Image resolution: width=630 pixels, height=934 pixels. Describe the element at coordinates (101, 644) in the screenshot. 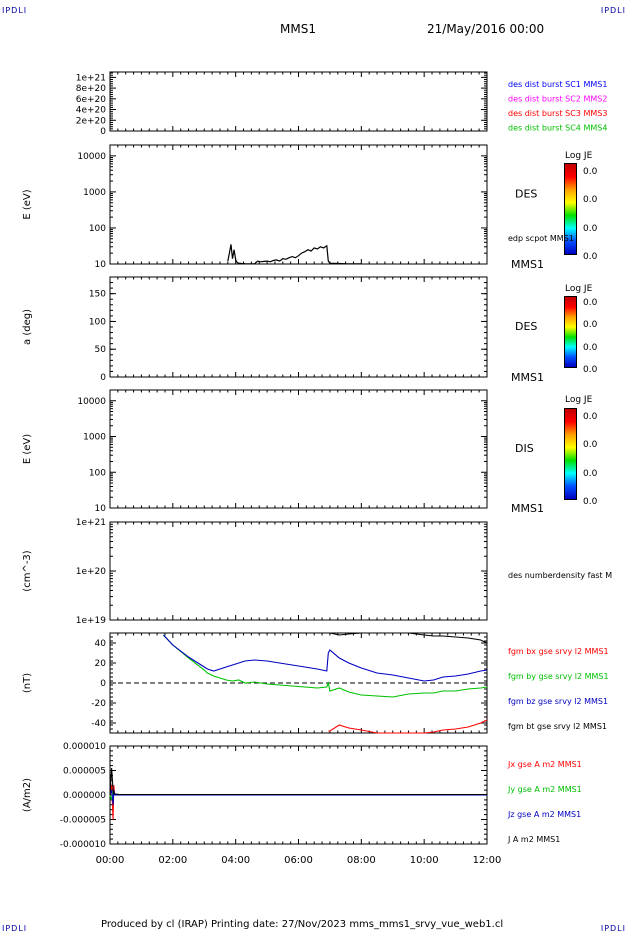

I see `y-tick-label: 40` at that location.